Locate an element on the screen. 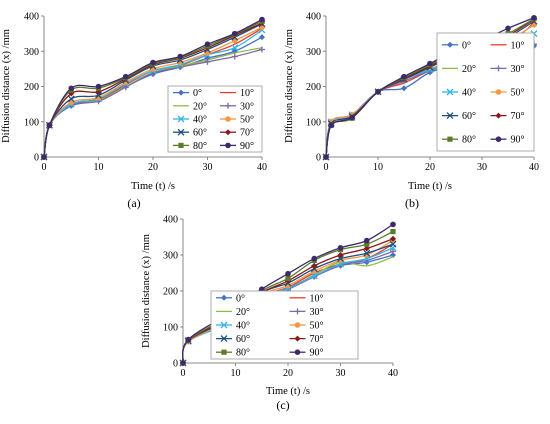 The width and height of the screenshot is (550, 424). legend-label: 60° is located at coordinates (469, 116).